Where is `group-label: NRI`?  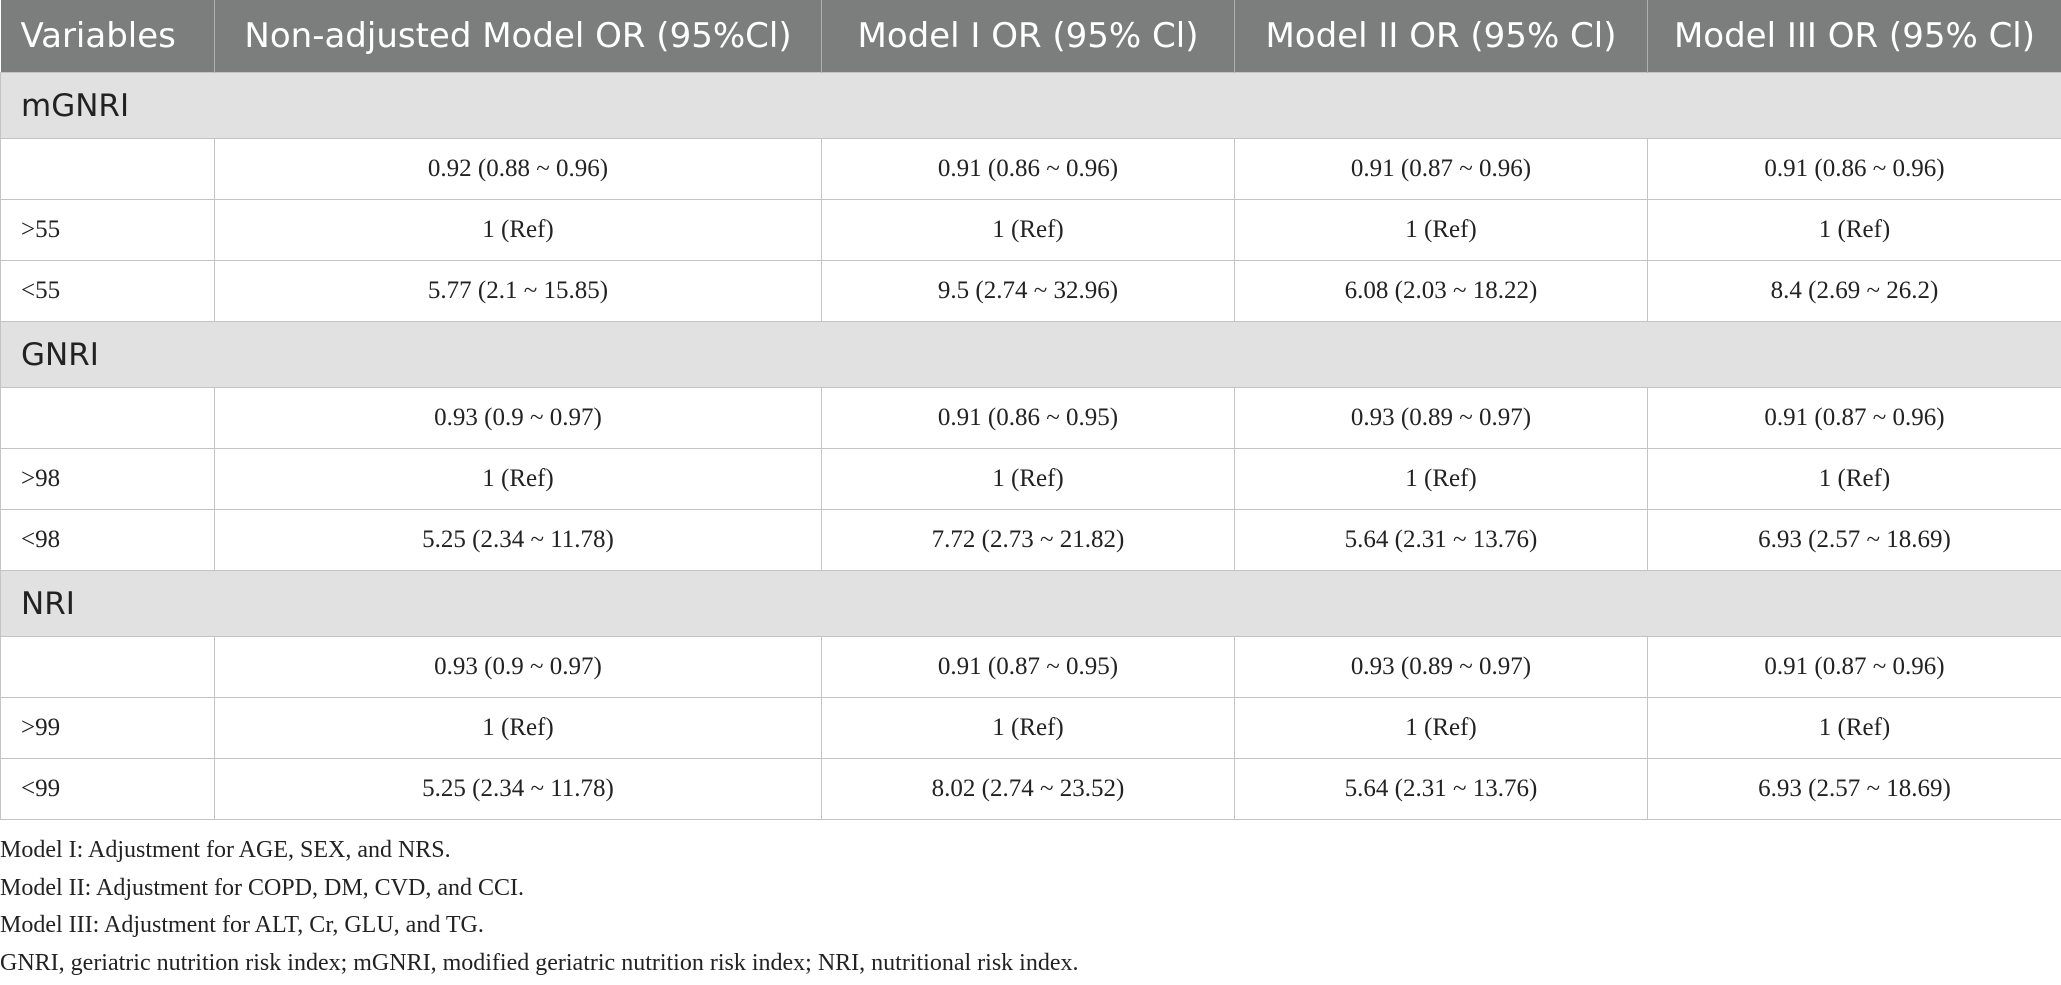 group-label: NRI is located at coordinates (1030, 603).